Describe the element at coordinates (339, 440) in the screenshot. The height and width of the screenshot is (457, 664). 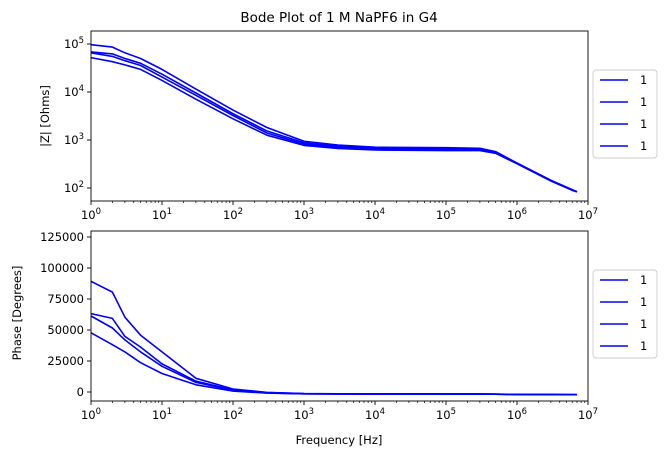
I see `frequency-x-axis-label: Frequency [Hz]` at that location.